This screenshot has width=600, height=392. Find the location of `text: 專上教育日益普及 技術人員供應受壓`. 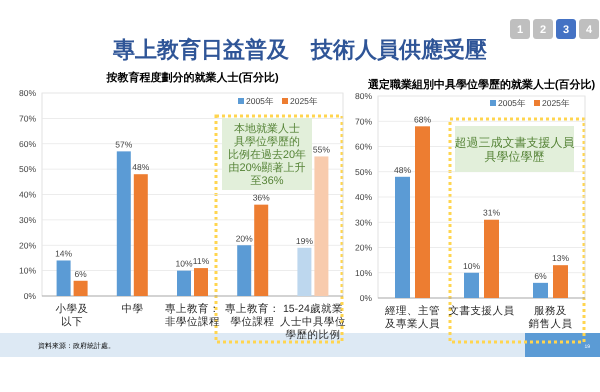

text: 專上教育日益普及 技術人員供應受壓 is located at coordinates (300, 49).